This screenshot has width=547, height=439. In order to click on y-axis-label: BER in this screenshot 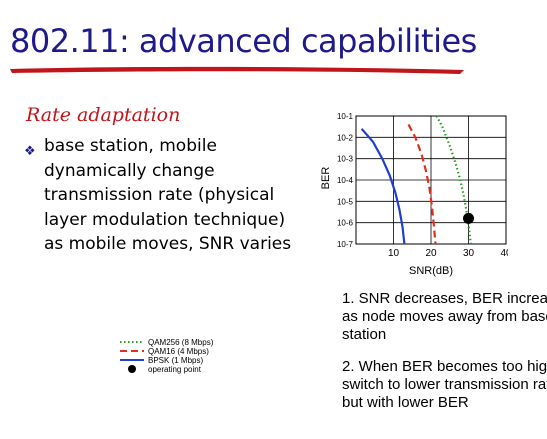, I will do `click(326, 178)`.